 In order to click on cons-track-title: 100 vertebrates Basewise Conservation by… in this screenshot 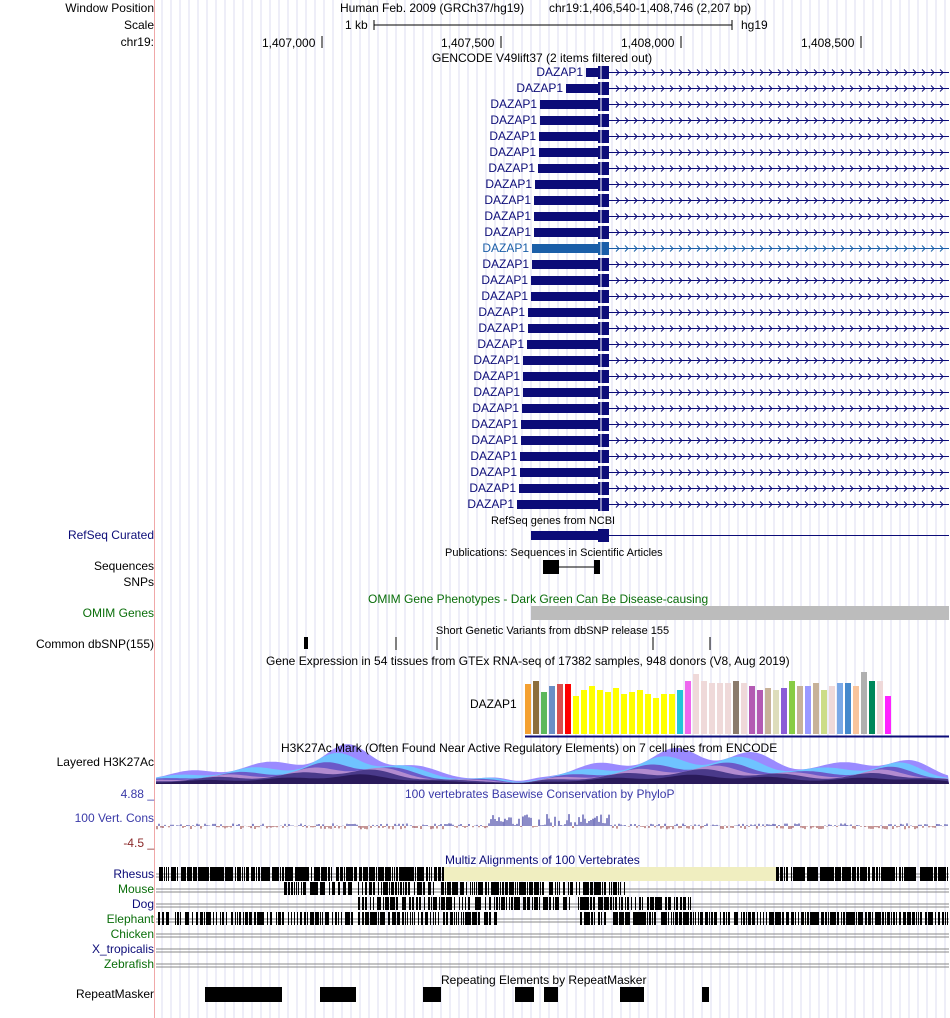, I will do `click(540, 794)`.